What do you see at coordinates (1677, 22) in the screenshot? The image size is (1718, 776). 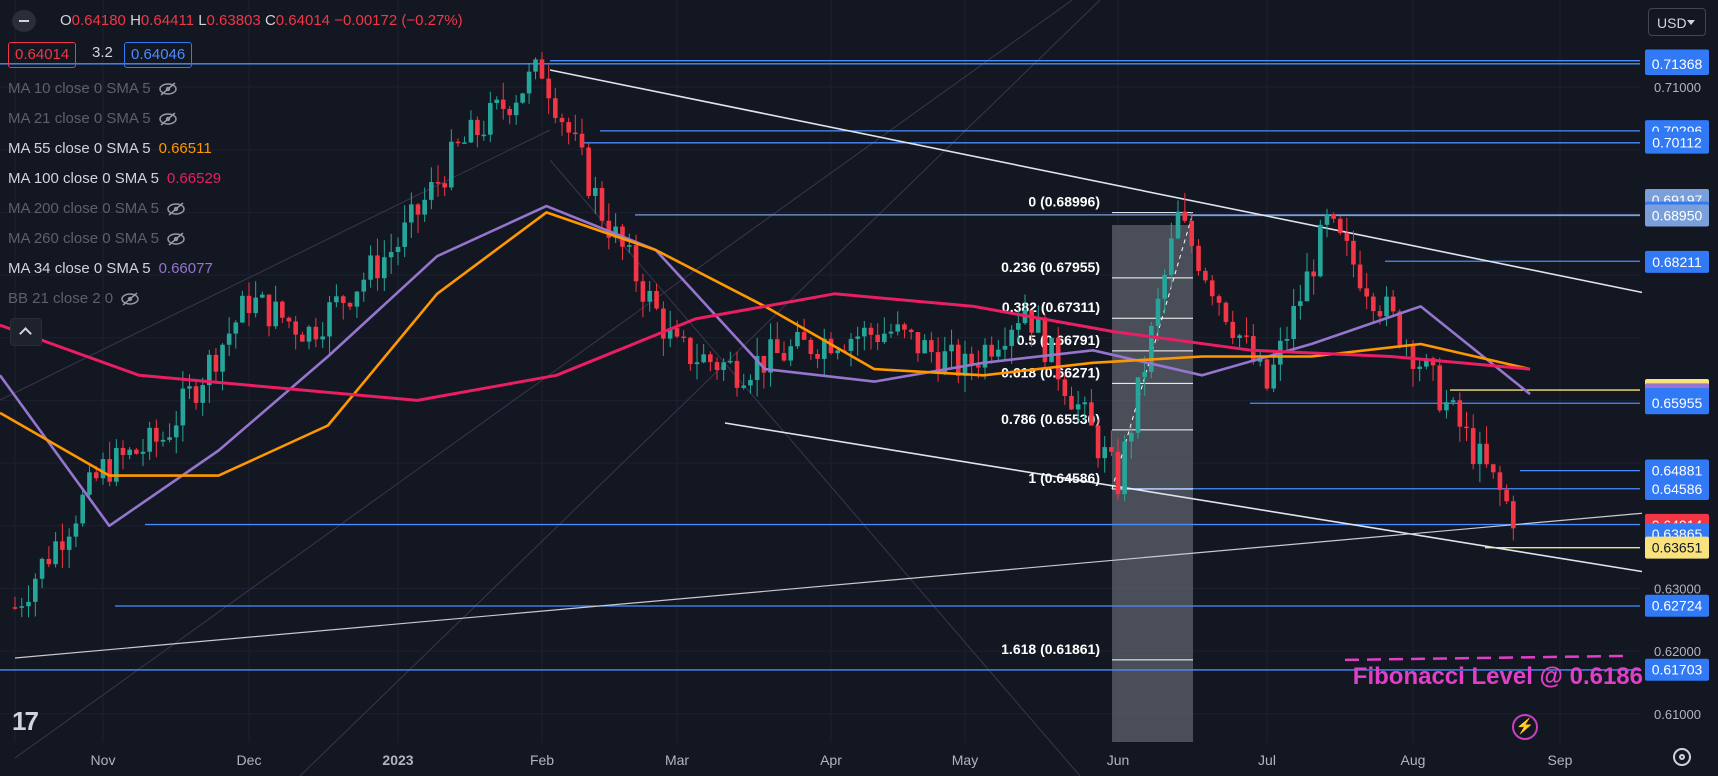 I see `currency-select: USD` at bounding box center [1677, 22].